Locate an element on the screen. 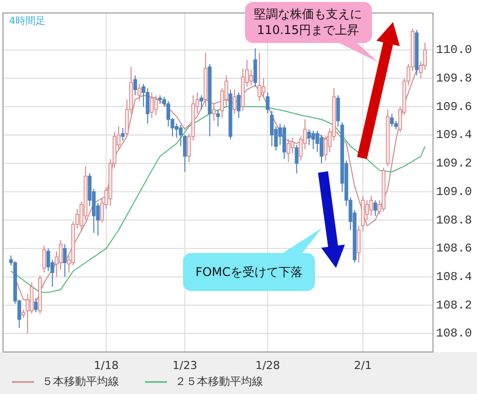  annotation: 4時間足 is located at coordinates (27, 21).